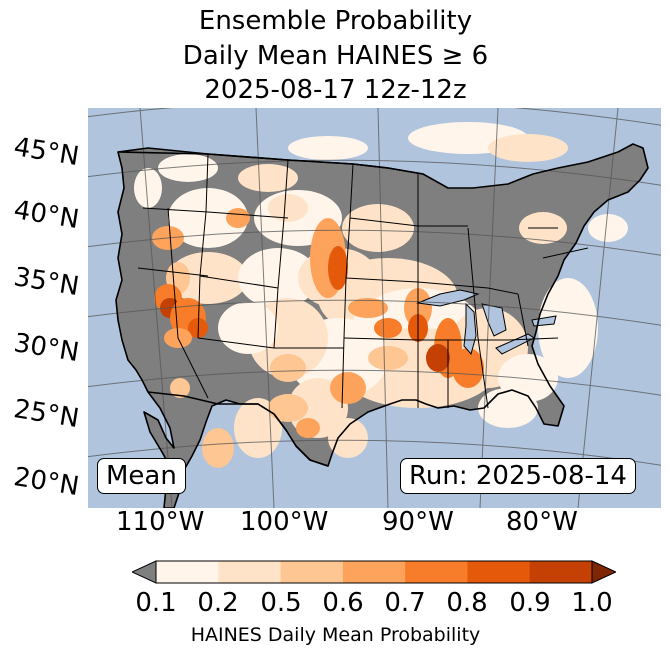  What do you see at coordinates (218, 603) in the screenshot?
I see `colorbar-tick-1: 0.2` at bounding box center [218, 603].